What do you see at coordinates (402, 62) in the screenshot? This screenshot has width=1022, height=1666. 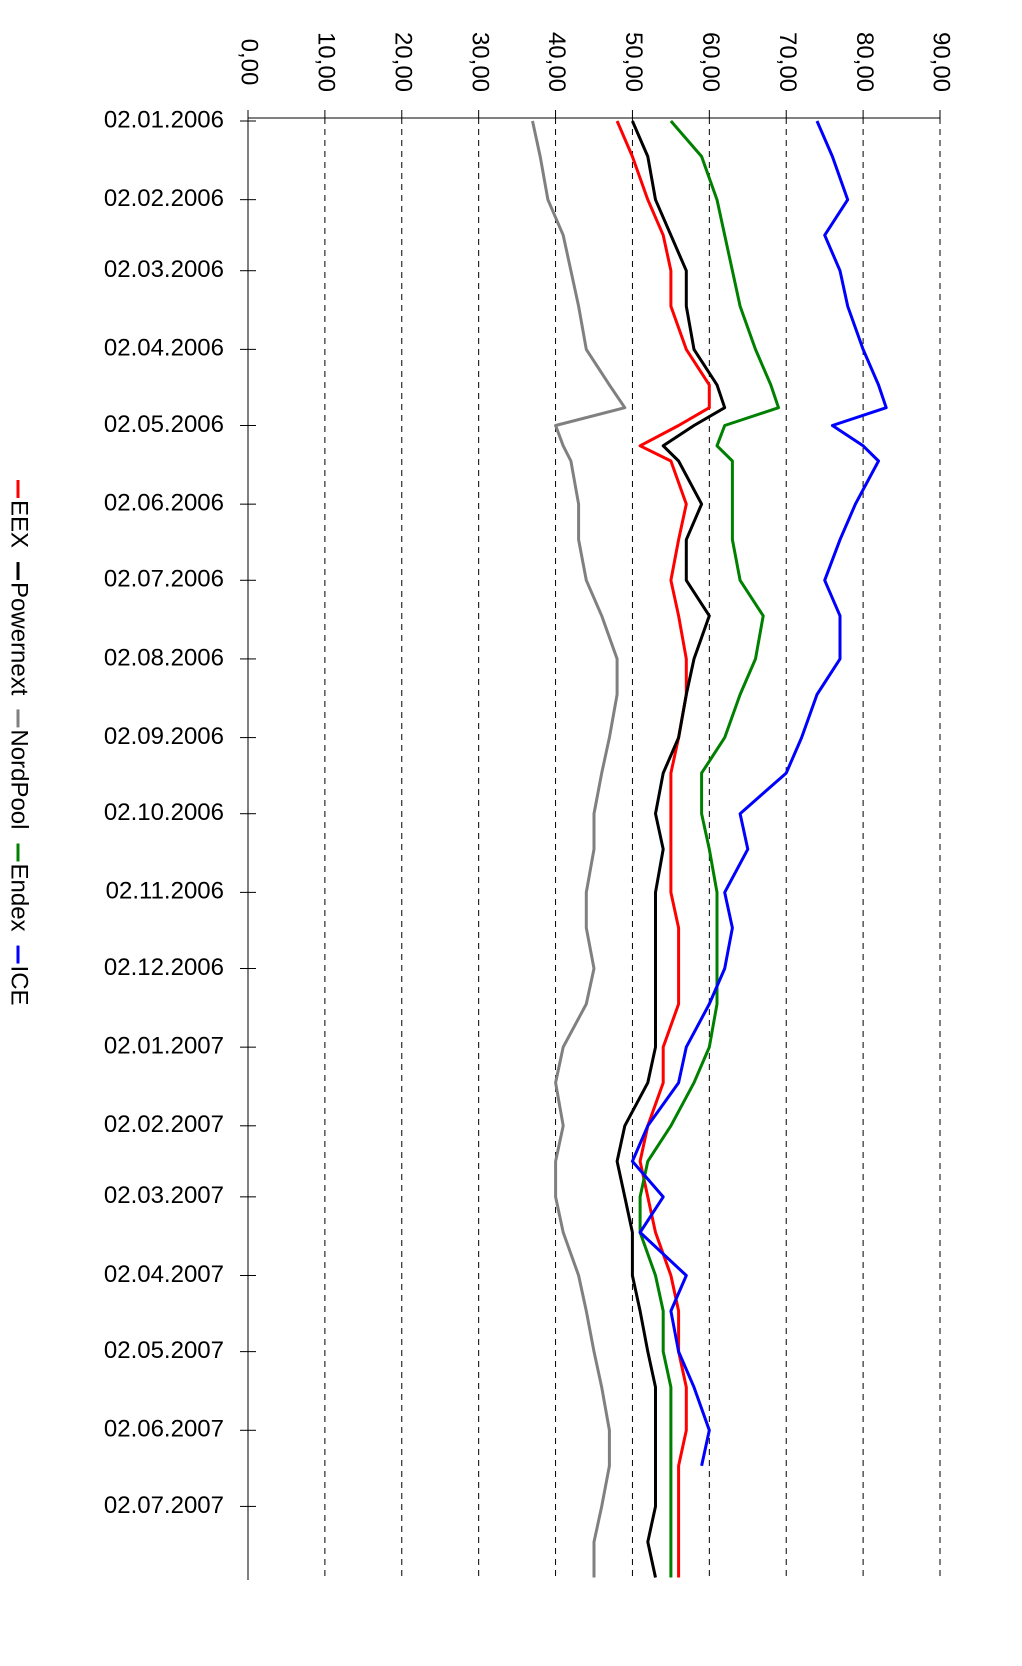 I see `y-tick-label: 20,00` at bounding box center [402, 62].